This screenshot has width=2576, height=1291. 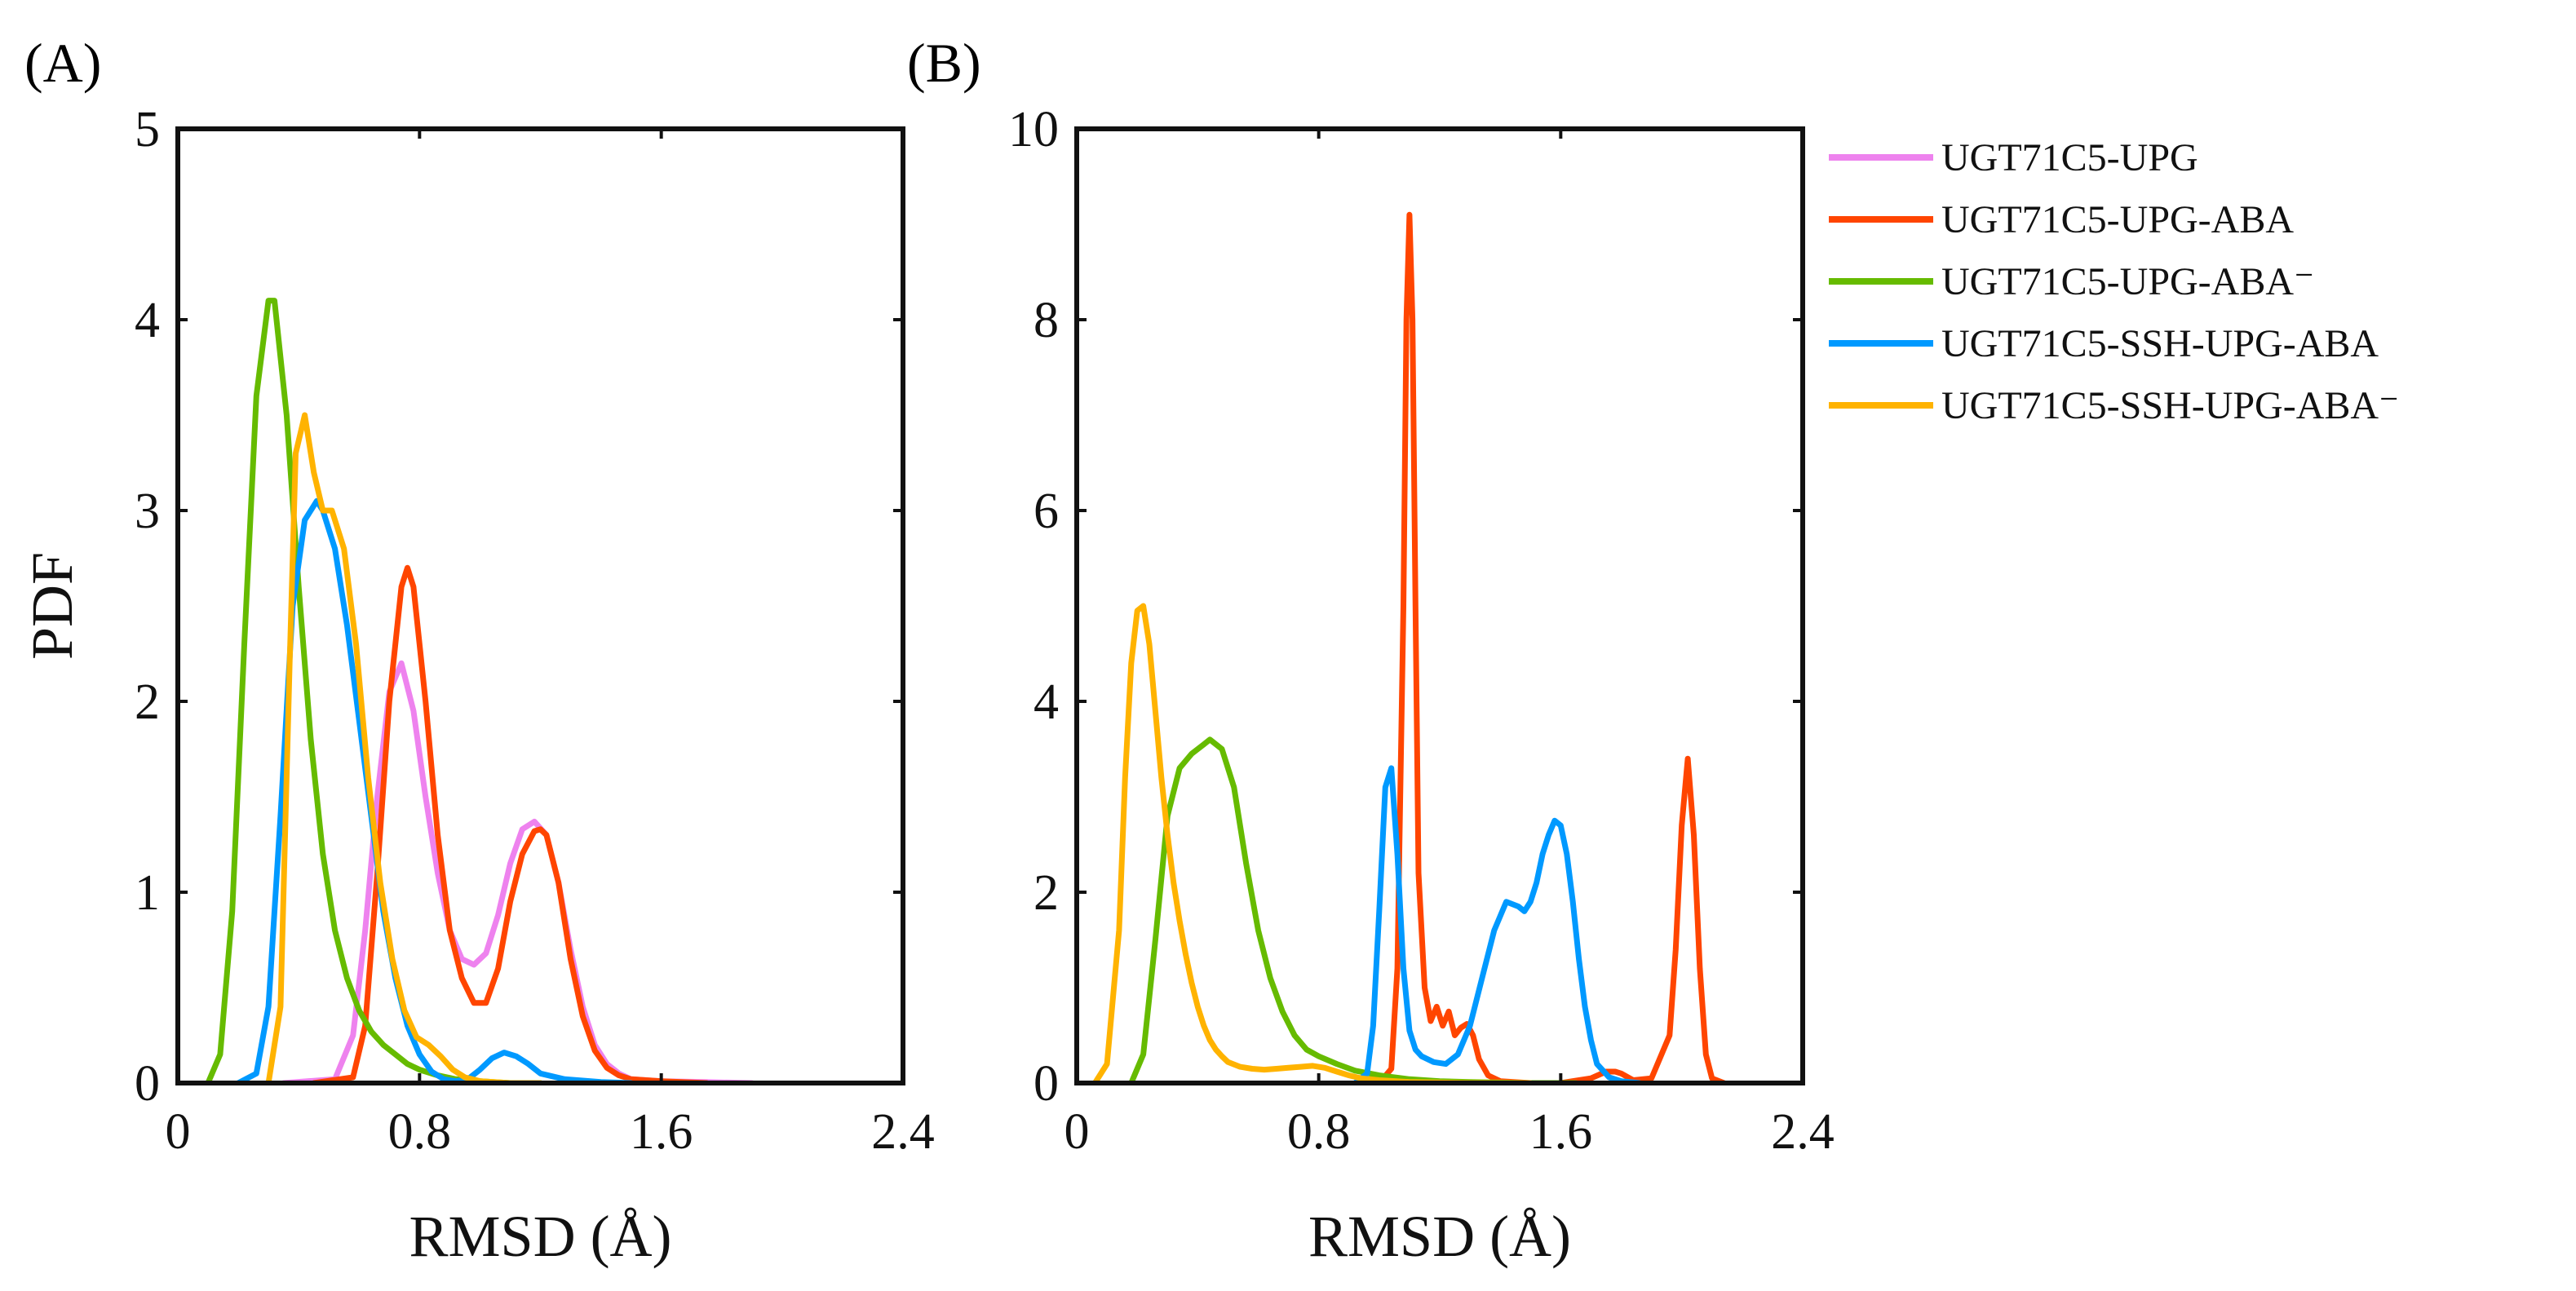 What do you see at coordinates (1046, 511) in the screenshot?
I see `y-tick-label-b-3: 6` at bounding box center [1046, 511].